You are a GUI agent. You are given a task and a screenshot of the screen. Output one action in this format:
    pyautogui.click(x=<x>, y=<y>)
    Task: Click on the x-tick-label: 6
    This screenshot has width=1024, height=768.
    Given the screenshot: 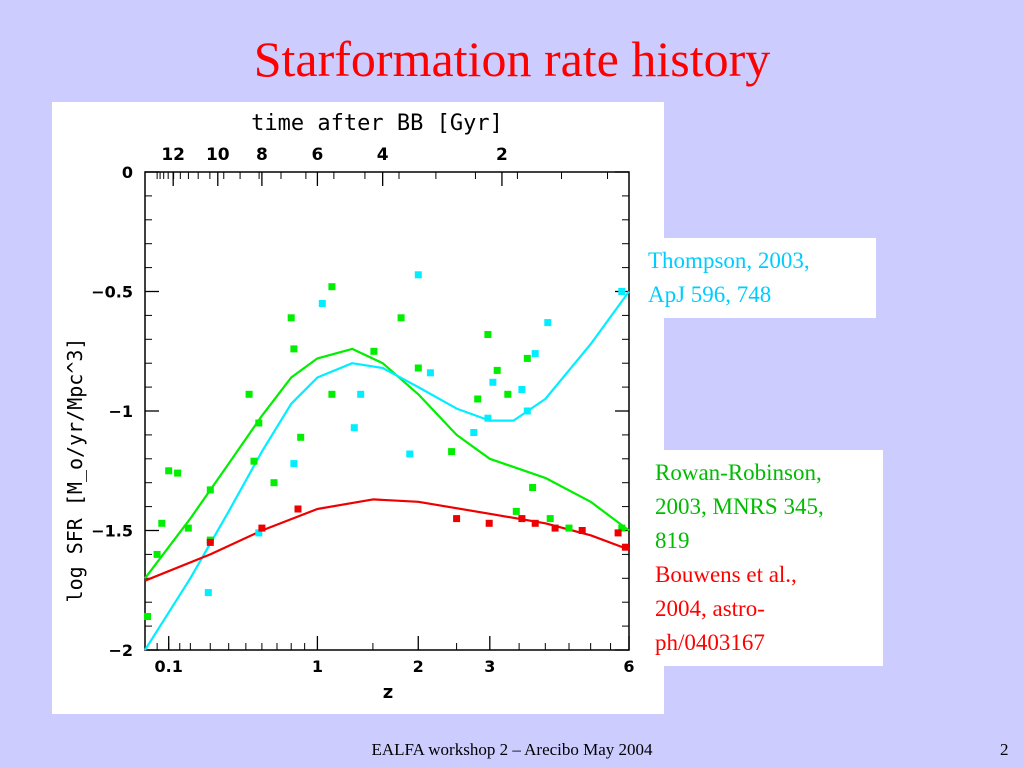 What is the action you would take?
    pyautogui.click(x=628, y=666)
    